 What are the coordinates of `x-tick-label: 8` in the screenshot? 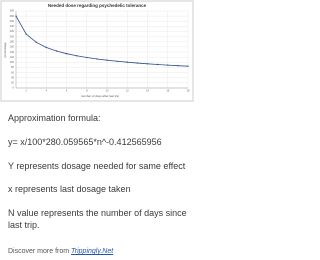 It's located at (87, 91).